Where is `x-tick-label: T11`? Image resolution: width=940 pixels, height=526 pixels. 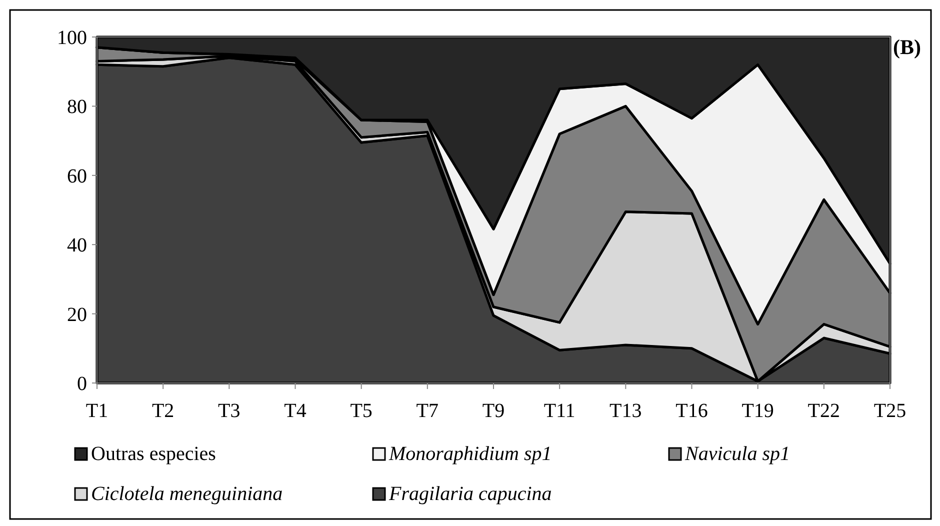 x-tick-label: T11 is located at coordinates (560, 411).